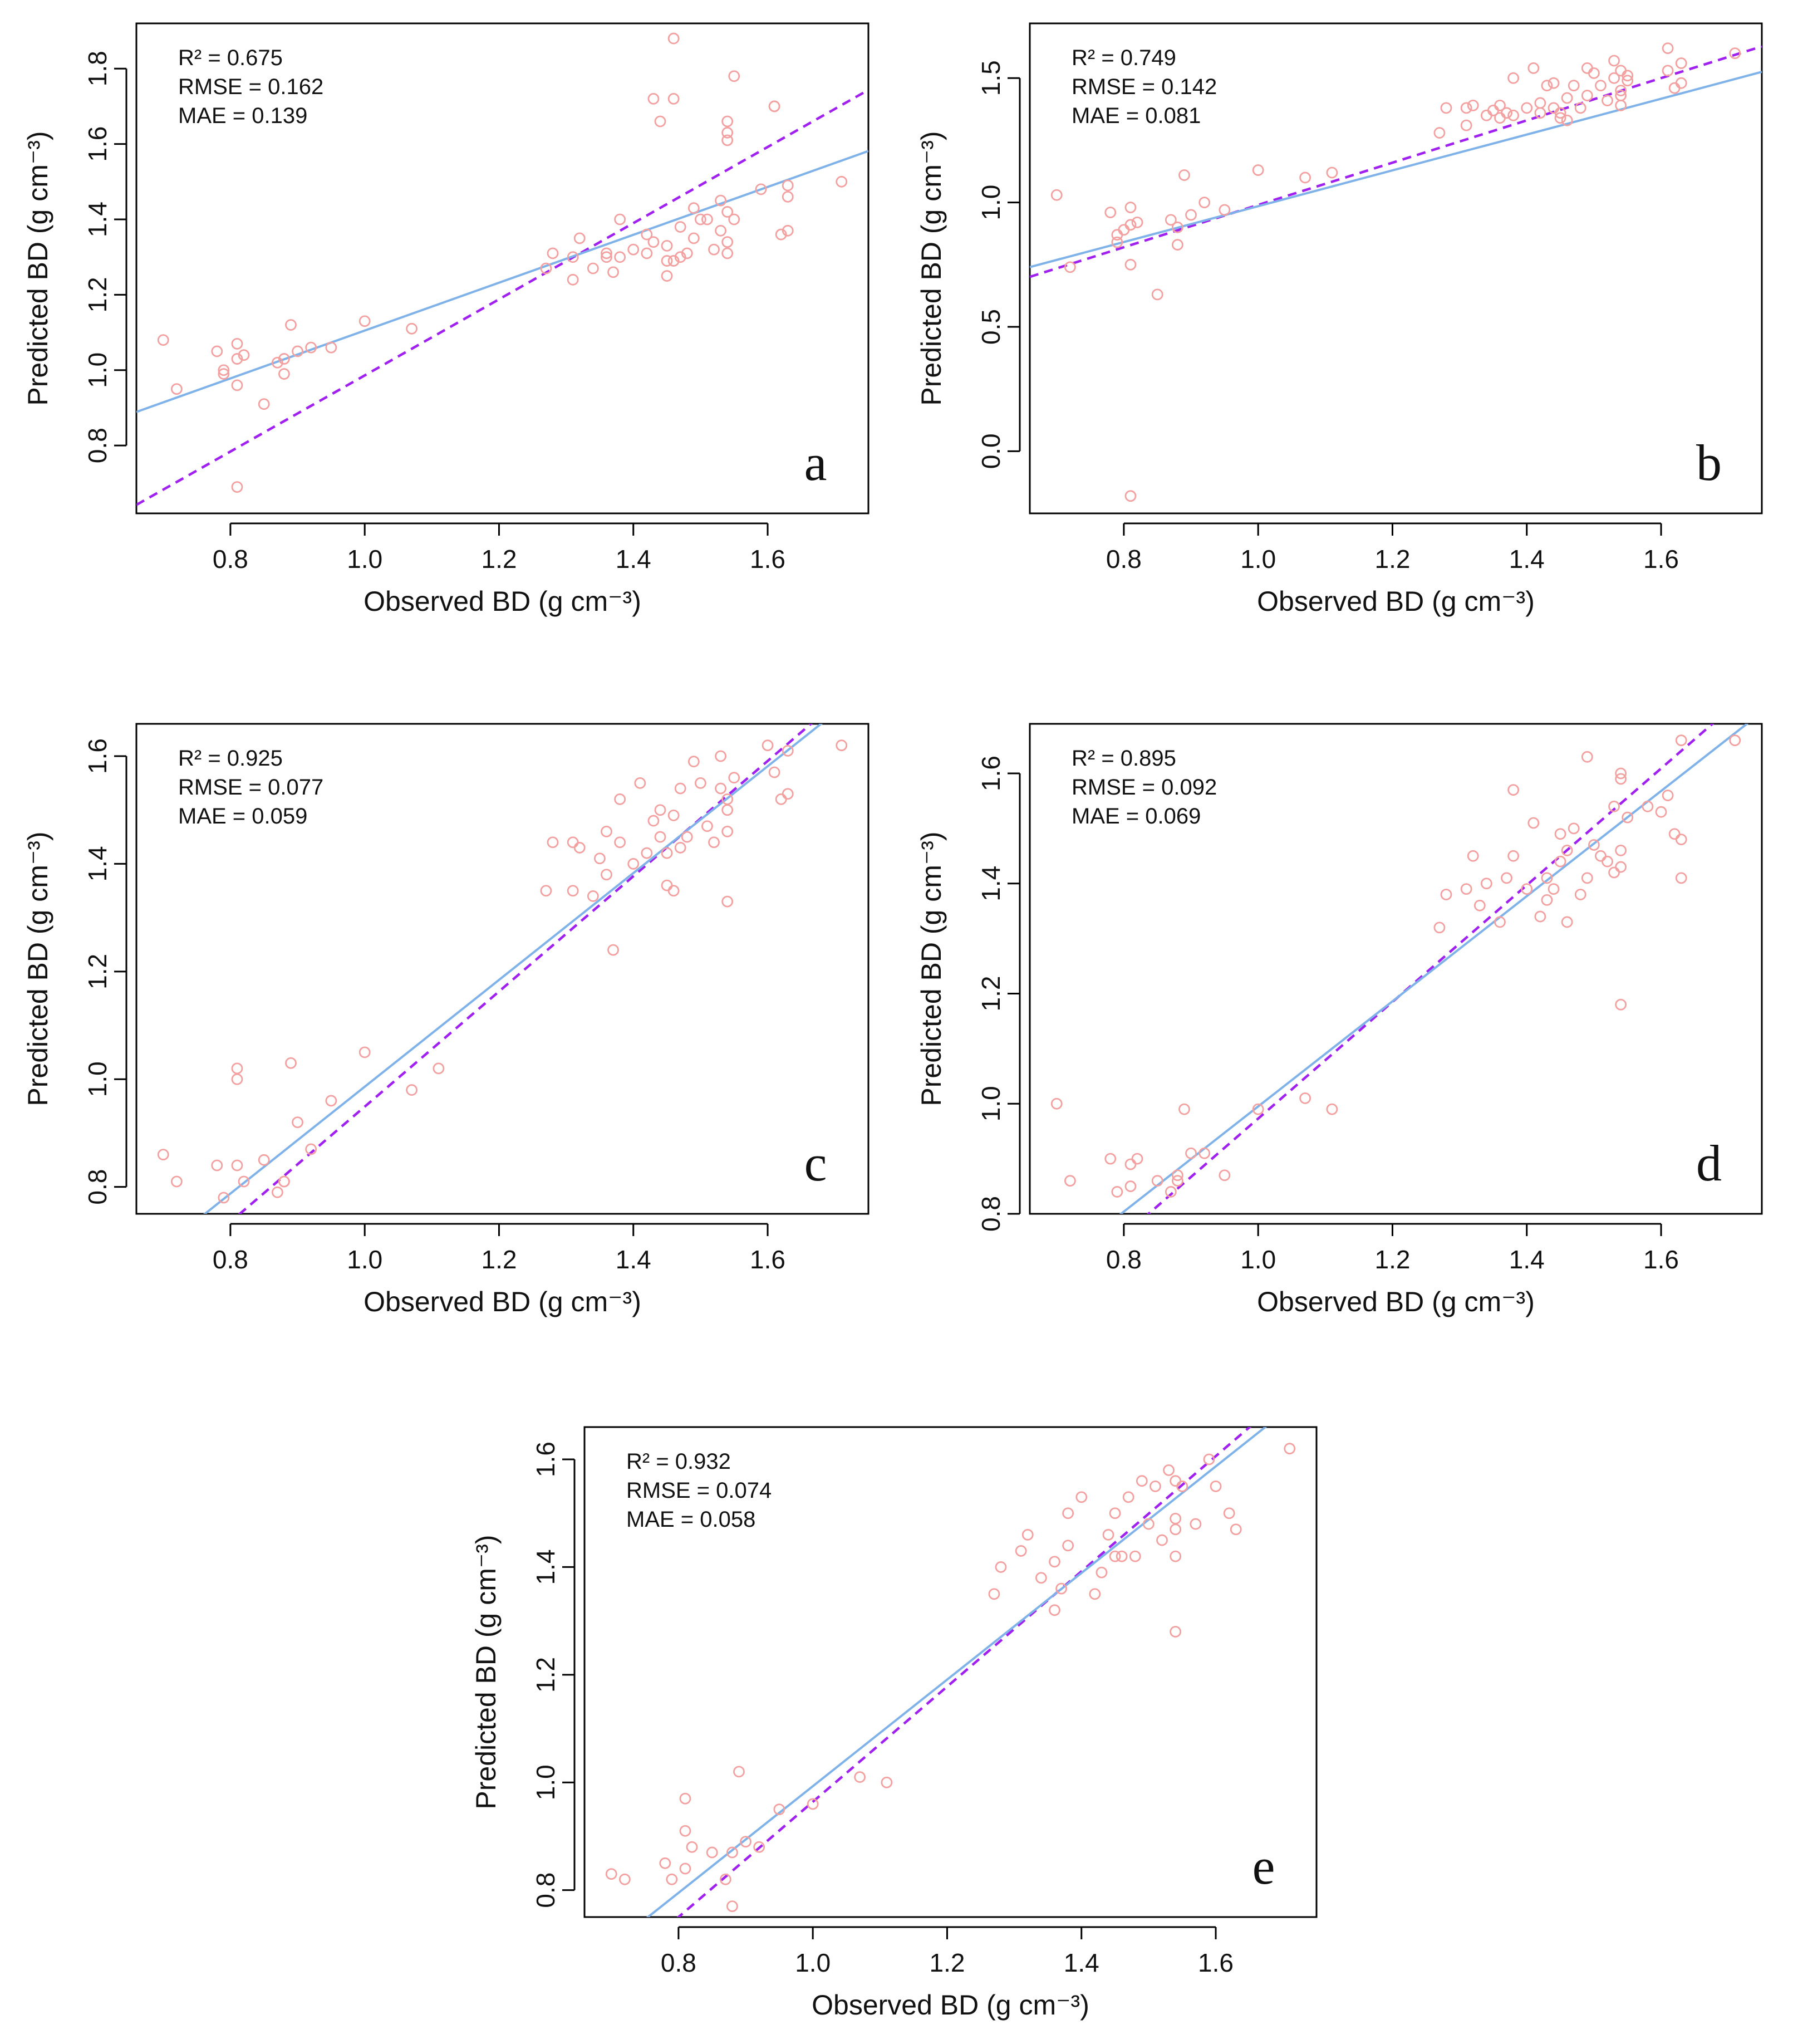 This screenshot has width=1793, height=2044. Describe the element at coordinates (1258, 559) in the screenshot. I see `x-tick-label: 1.0` at that location.